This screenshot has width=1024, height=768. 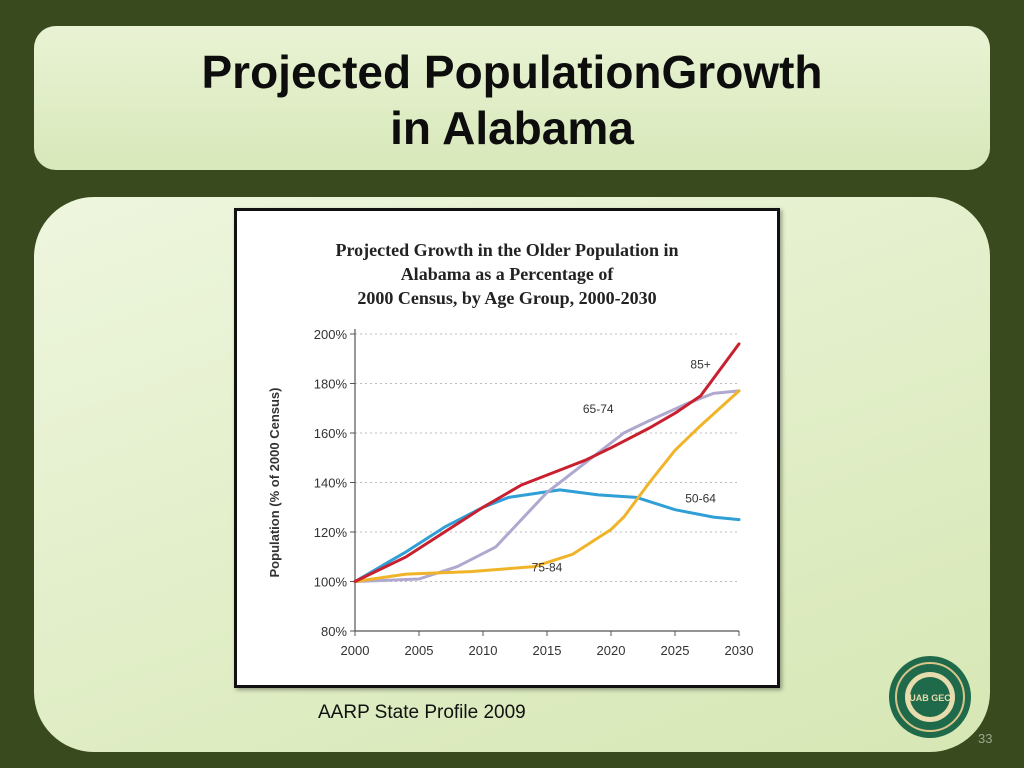 I want to click on source-caption: AARP State Profile 2009, so click(x=422, y=712).